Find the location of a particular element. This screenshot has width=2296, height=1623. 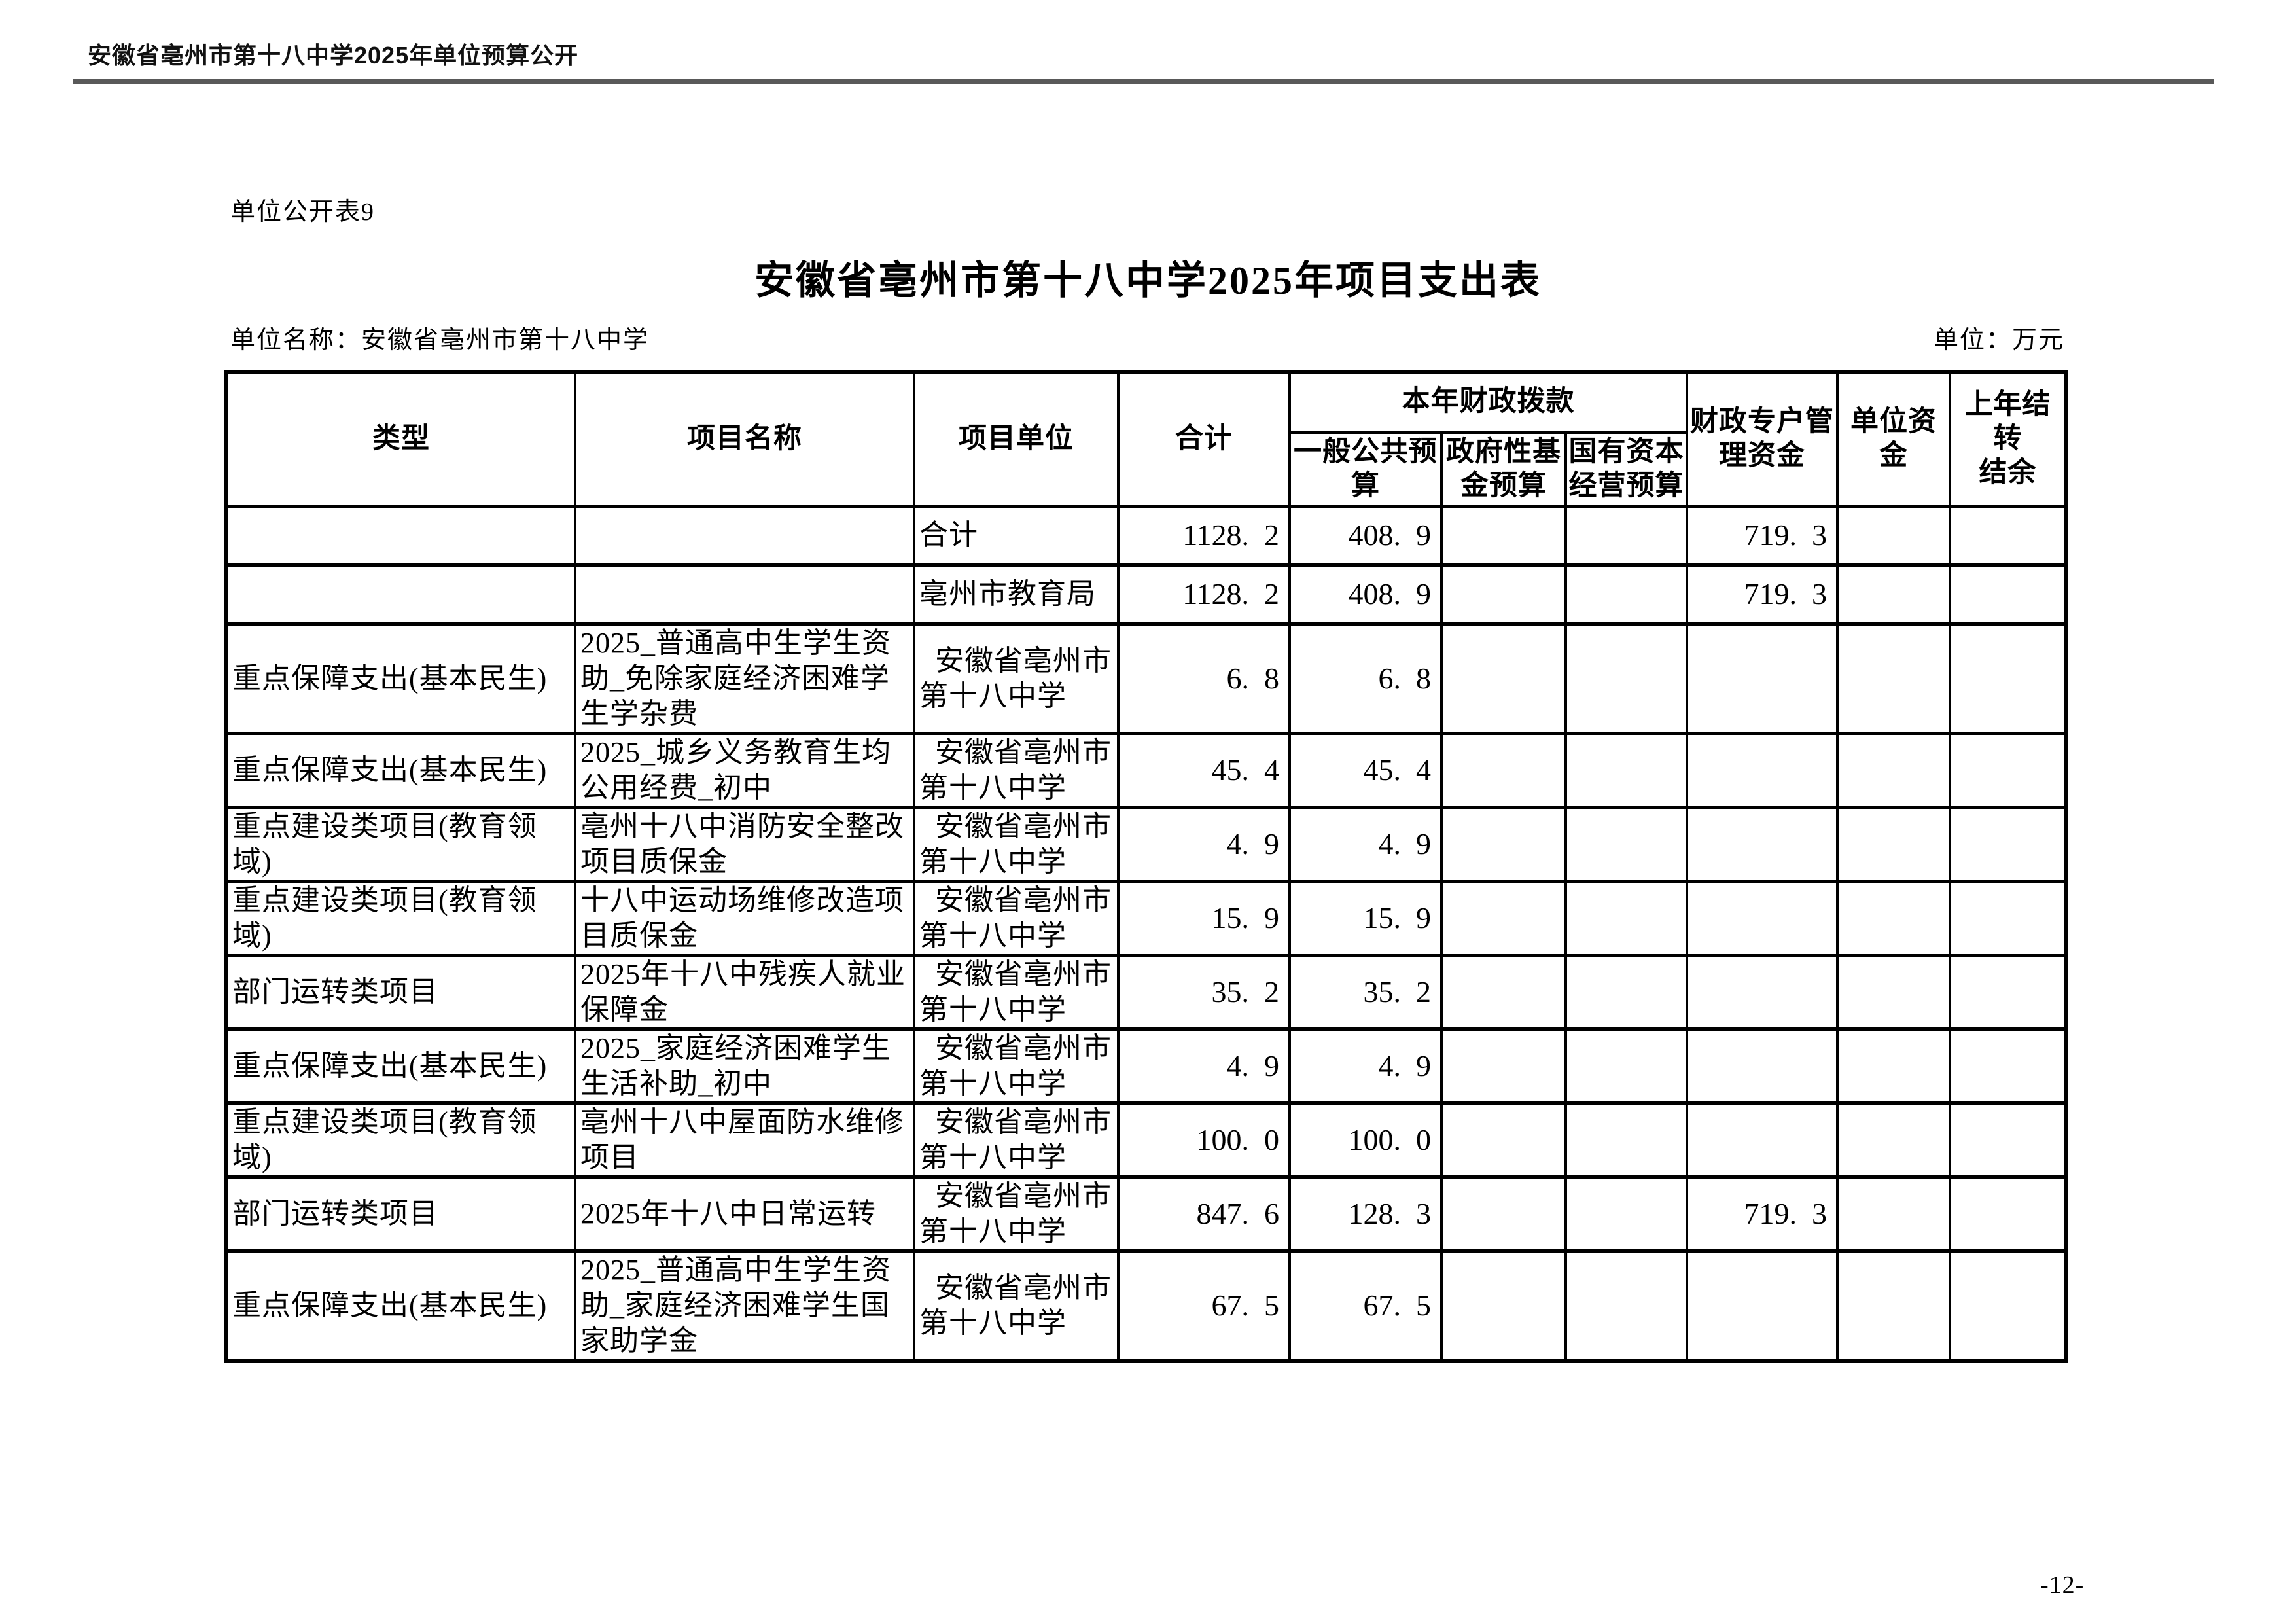

cell-general-public-budget: 6. 8 is located at coordinates (1366, 679).